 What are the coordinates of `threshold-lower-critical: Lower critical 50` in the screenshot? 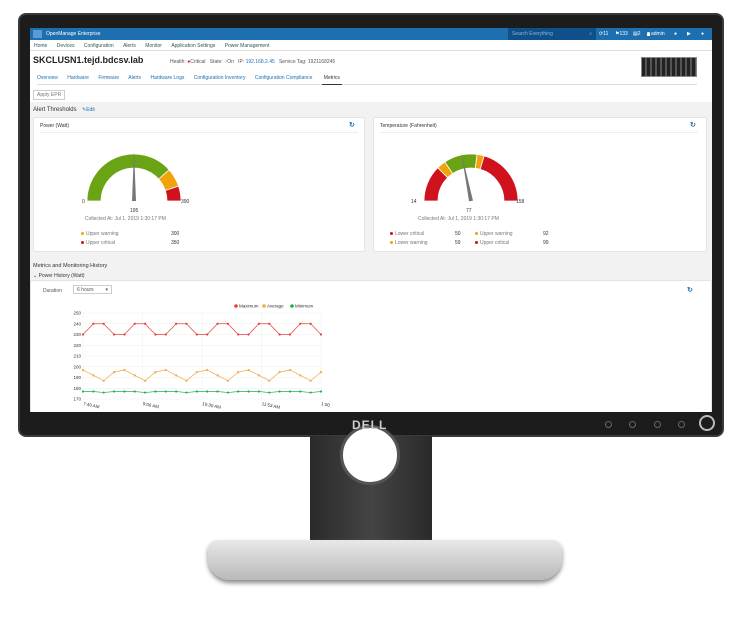 It's located at (432, 234).